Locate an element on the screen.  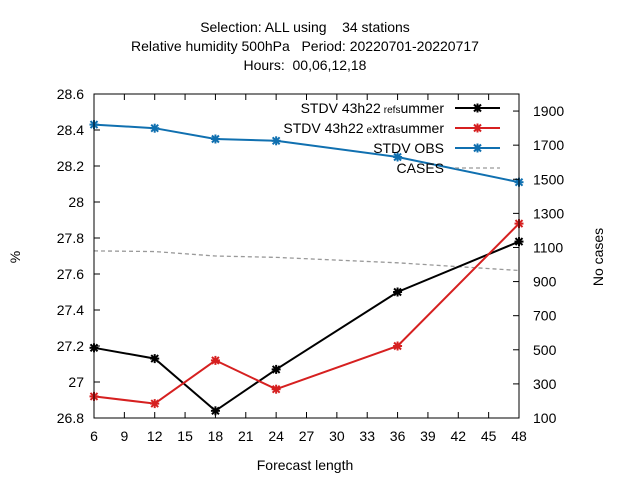
y-axis-label: % is located at coordinates (15, 257).